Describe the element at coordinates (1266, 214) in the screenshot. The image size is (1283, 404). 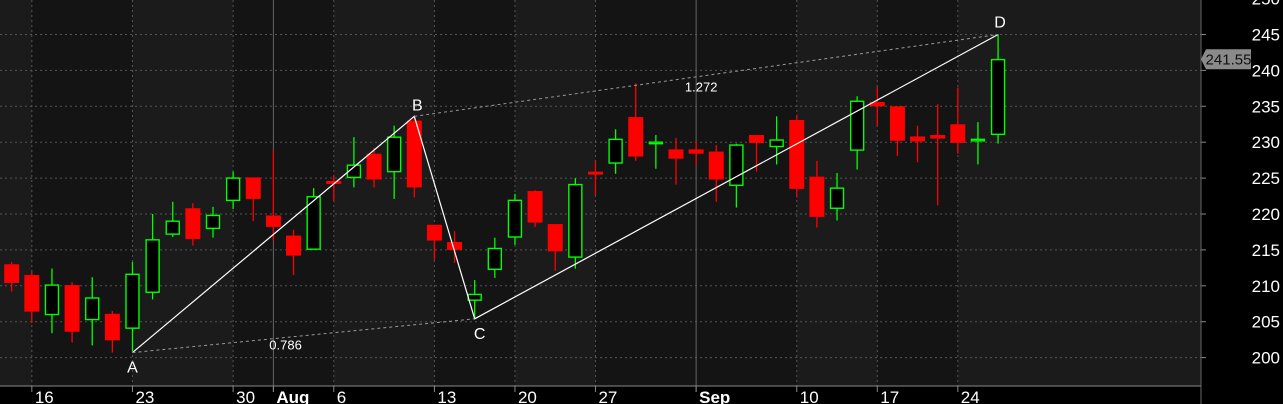
I see `y-tick-label: 220` at that location.